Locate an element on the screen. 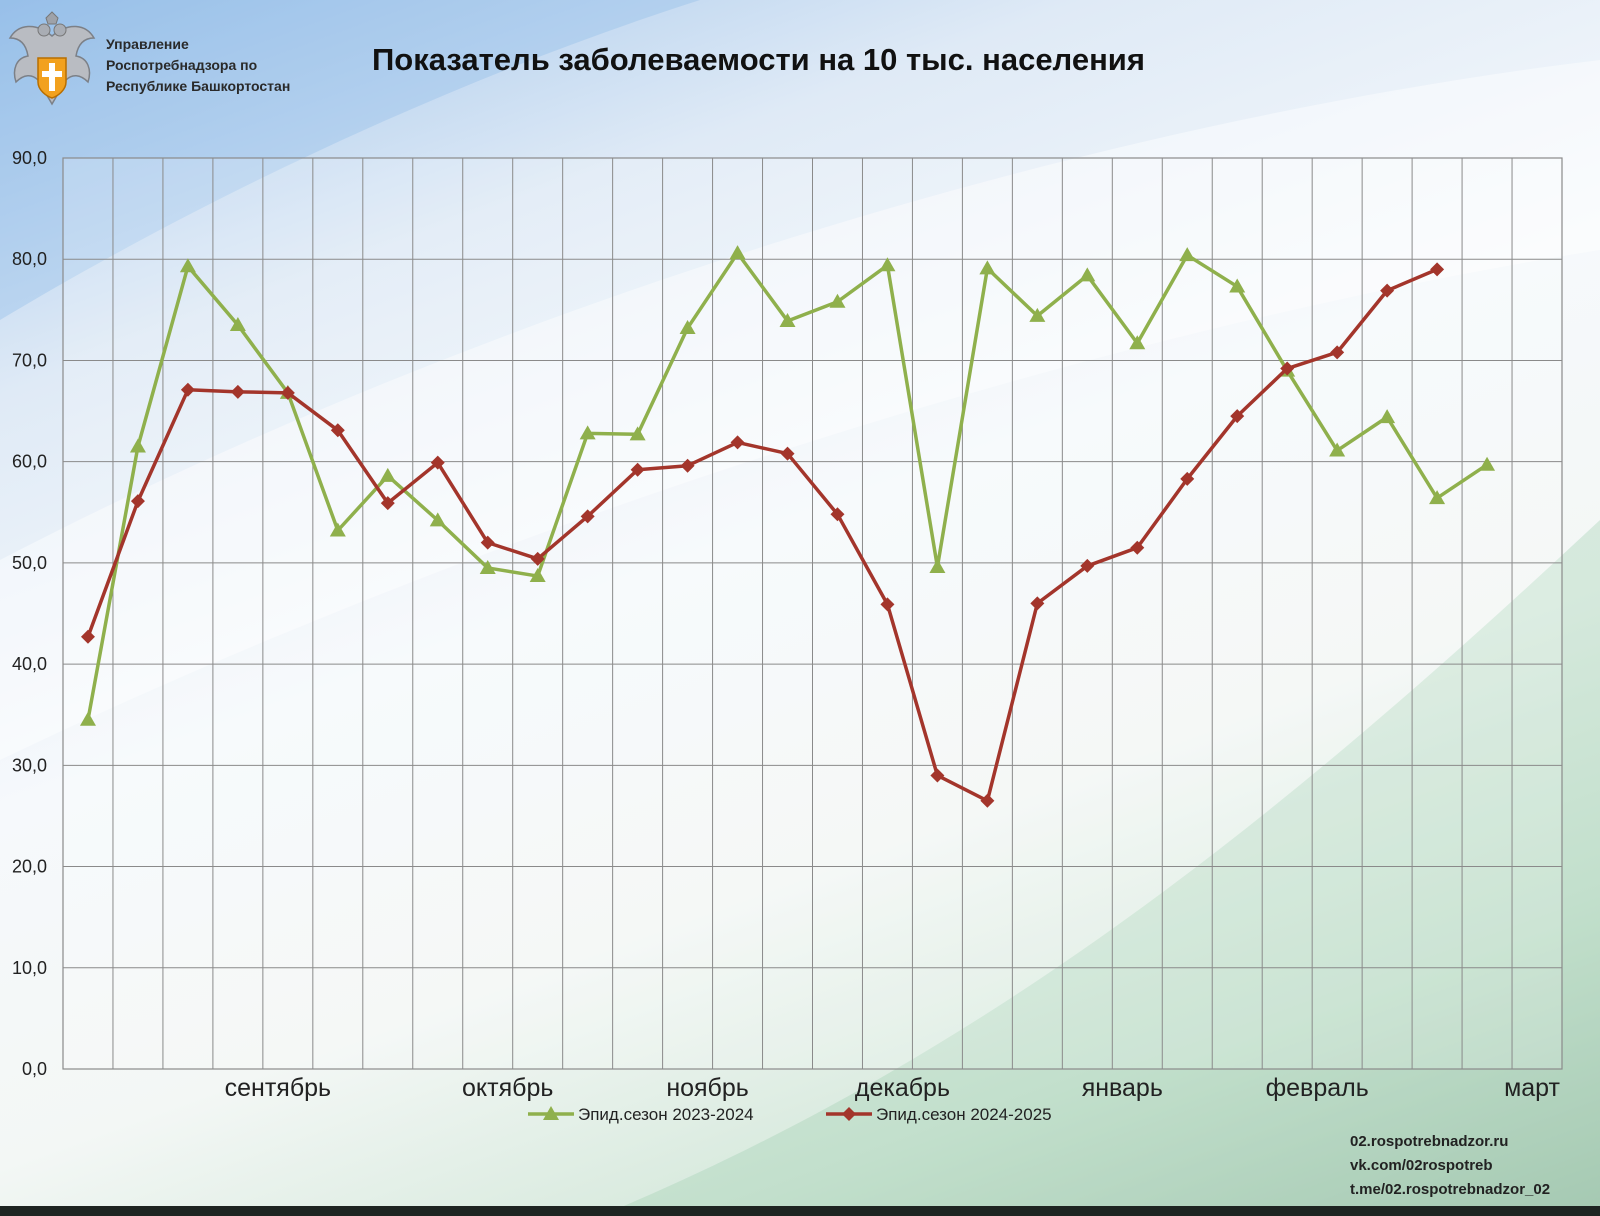 This screenshot has width=1600, height=1216. x-month-label: декабрь is located at coordinates (902, 1088).